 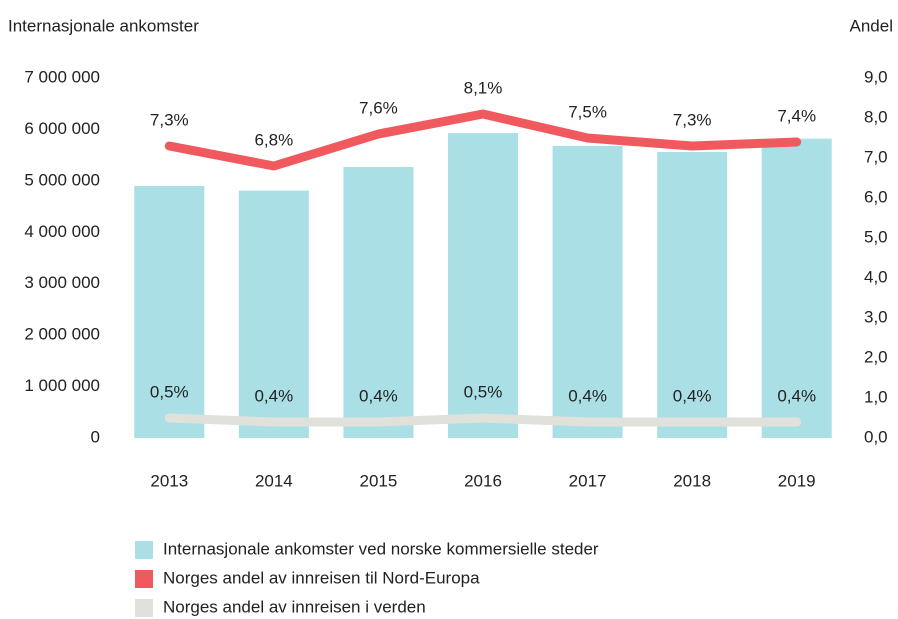 I want to click on y2-tick-label: 1,0, so click(x=876, y=396).